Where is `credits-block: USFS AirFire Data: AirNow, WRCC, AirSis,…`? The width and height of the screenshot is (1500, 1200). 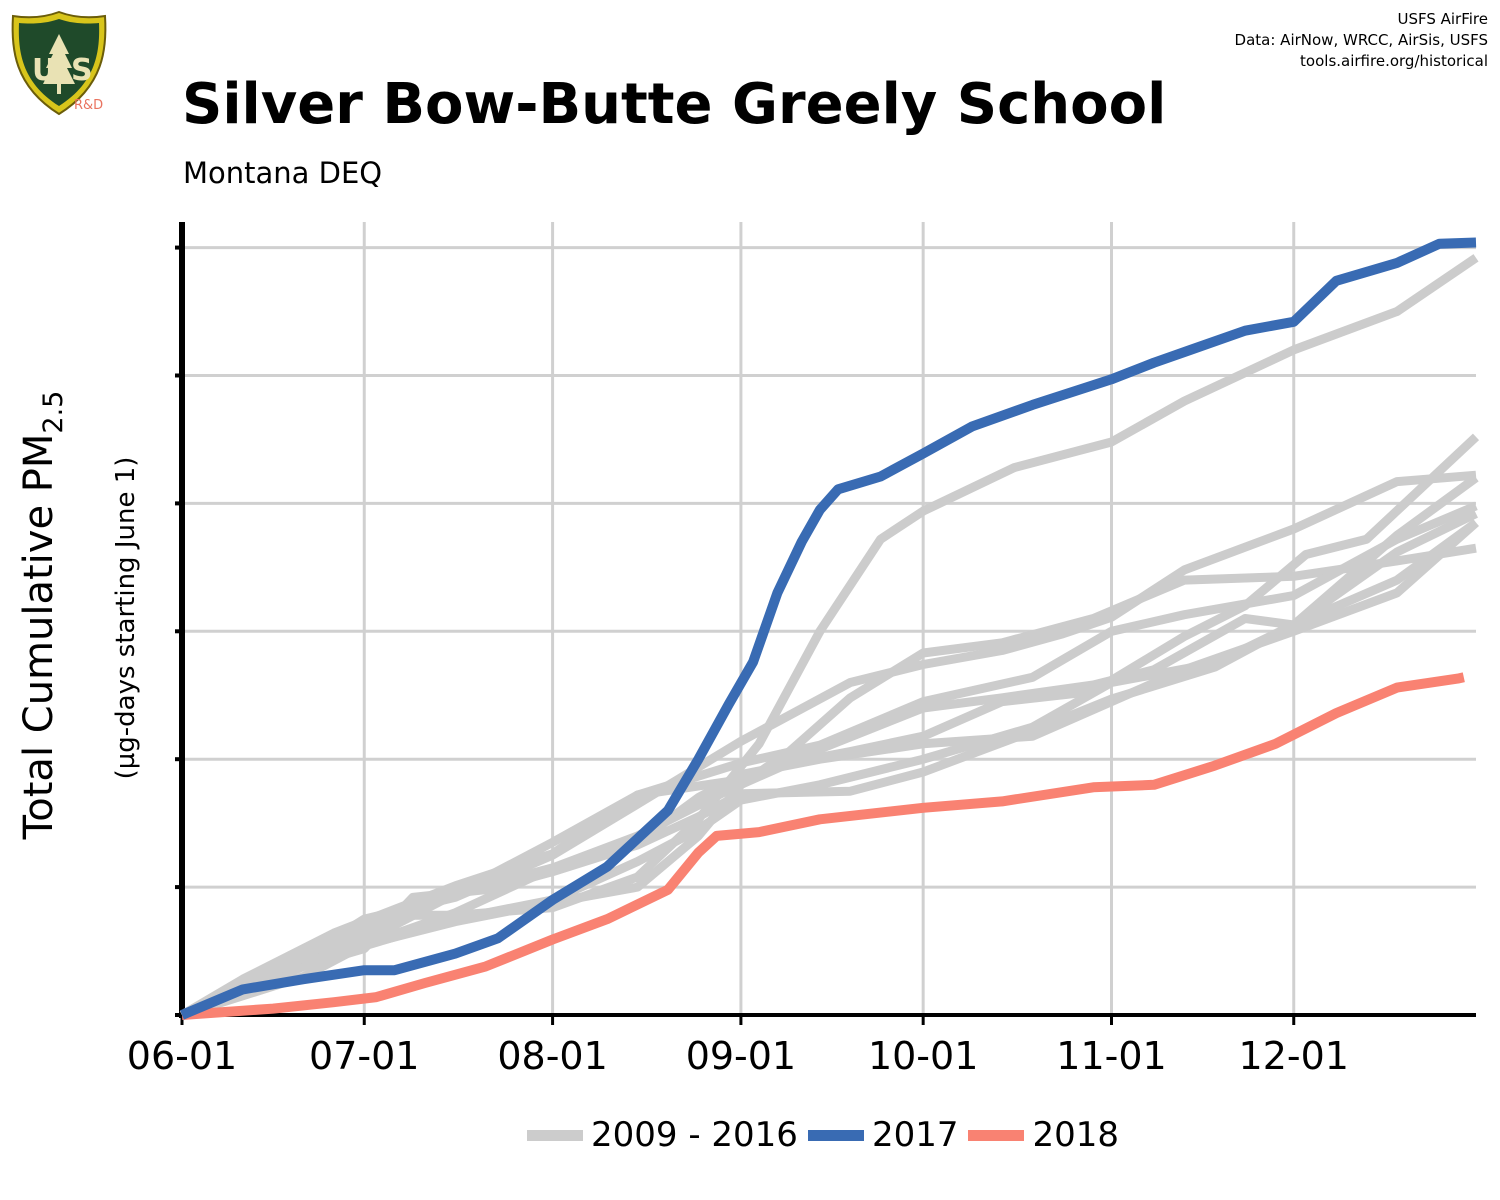
credits-block: USFS AirFire Data: AirNow, WRCC, AirSis,… is located at coordinates (1361, 40).